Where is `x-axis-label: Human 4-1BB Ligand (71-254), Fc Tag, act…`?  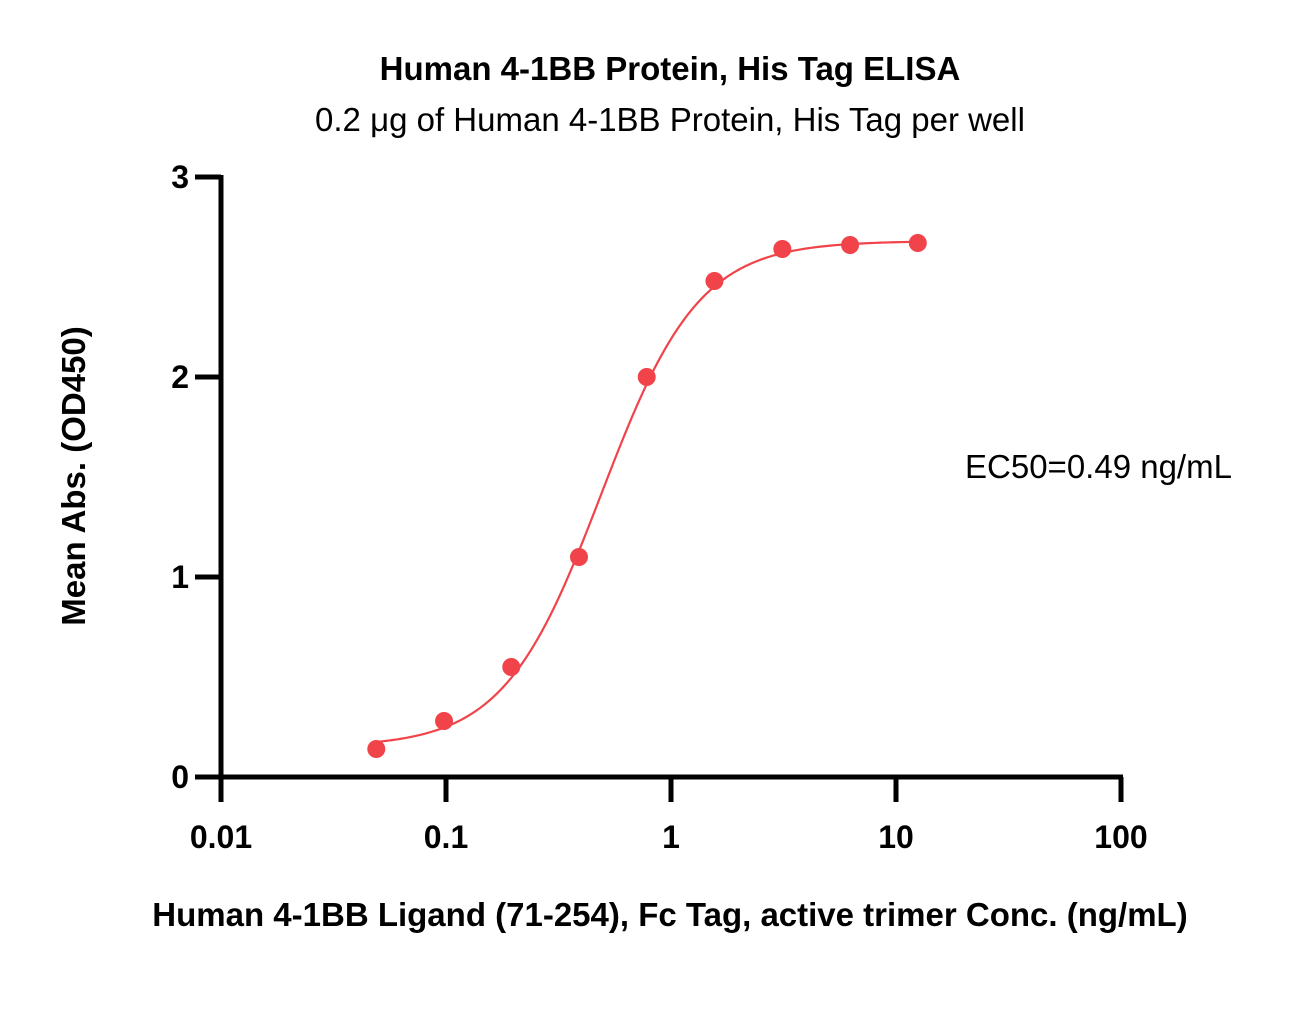 x-axis-label: Human 4-1BB Ligand (71-254), Fc Tag, act… is located at coordinates (669, 914).